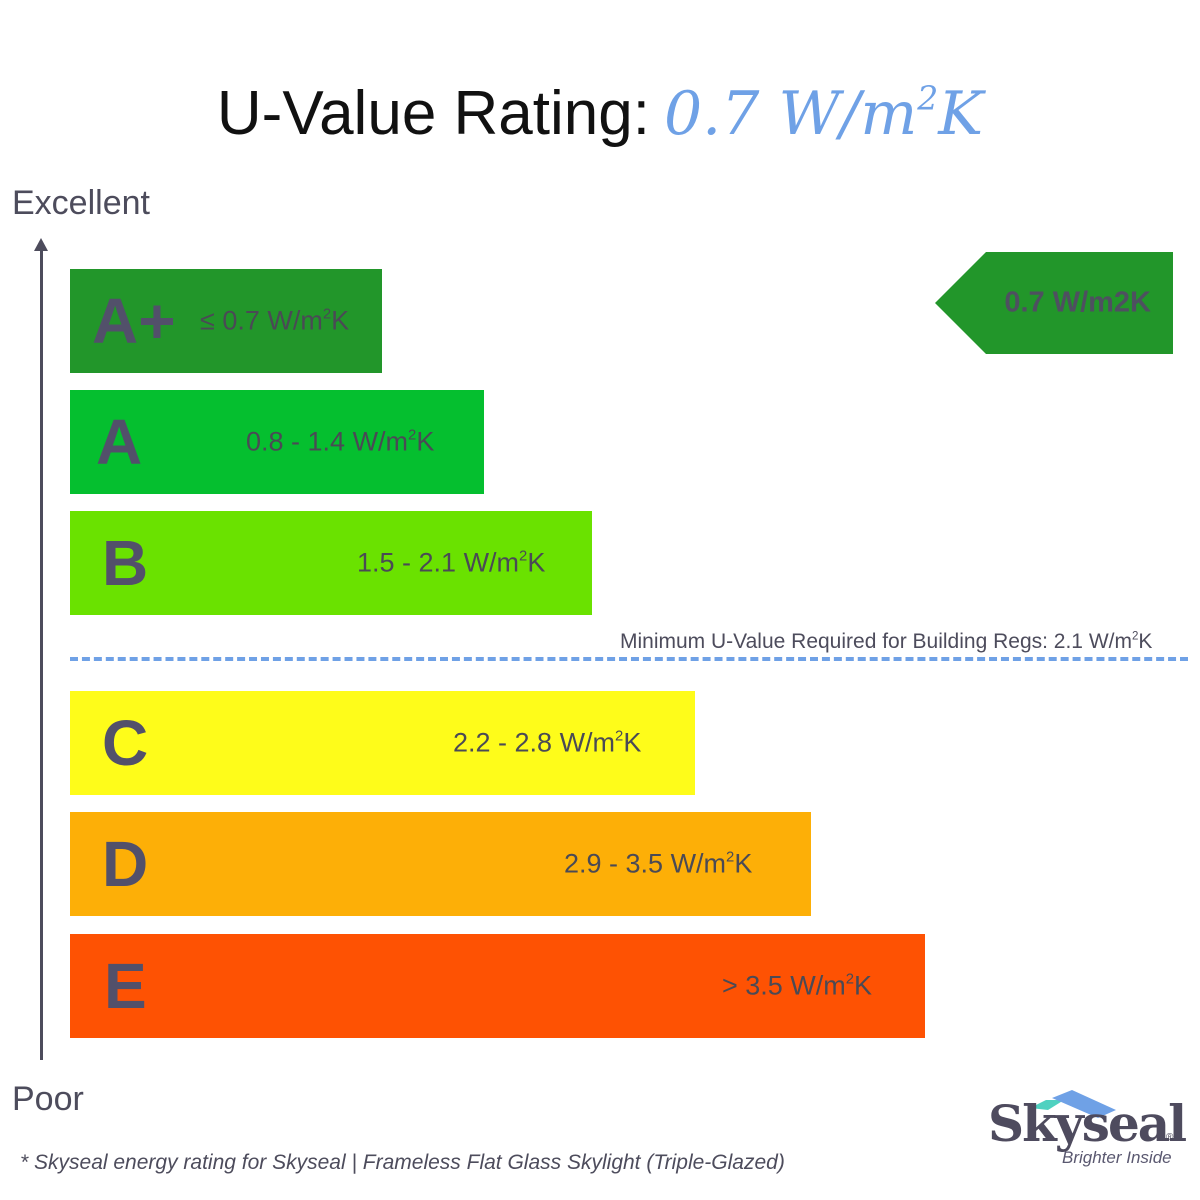  What do you see at coordinates (125, 986) in the screenshot?
I see `grade-label: E` at bounding box center [125, 986].